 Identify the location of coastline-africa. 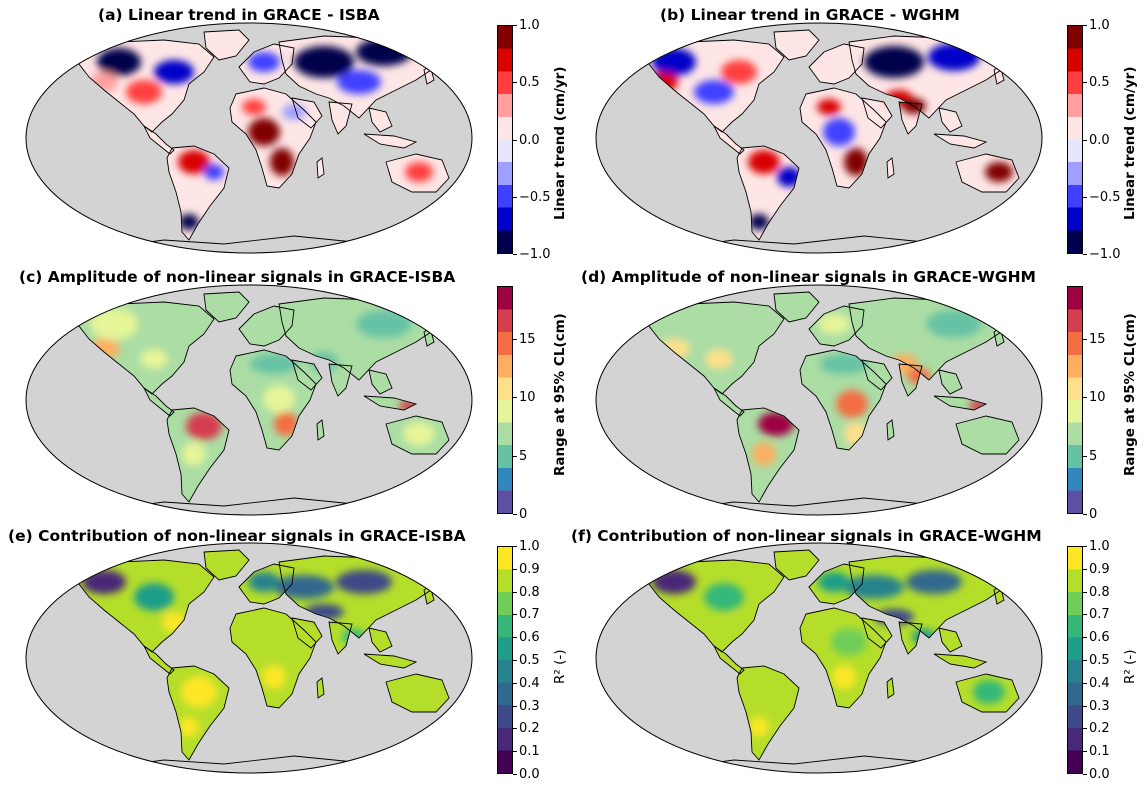
(273, 138).